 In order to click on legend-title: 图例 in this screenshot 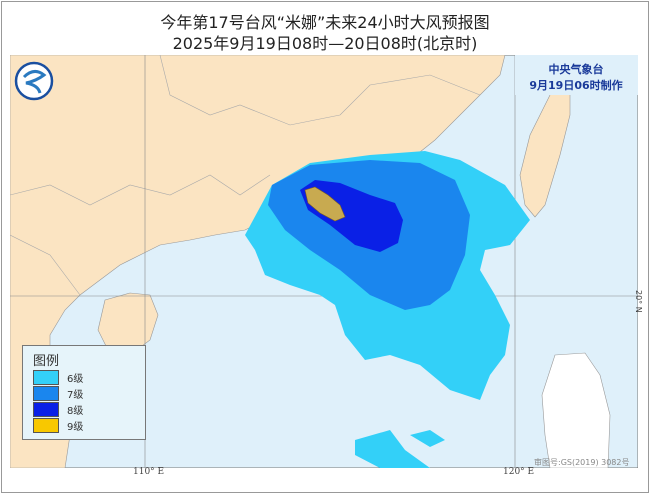, I will do `click(46, 361)`.